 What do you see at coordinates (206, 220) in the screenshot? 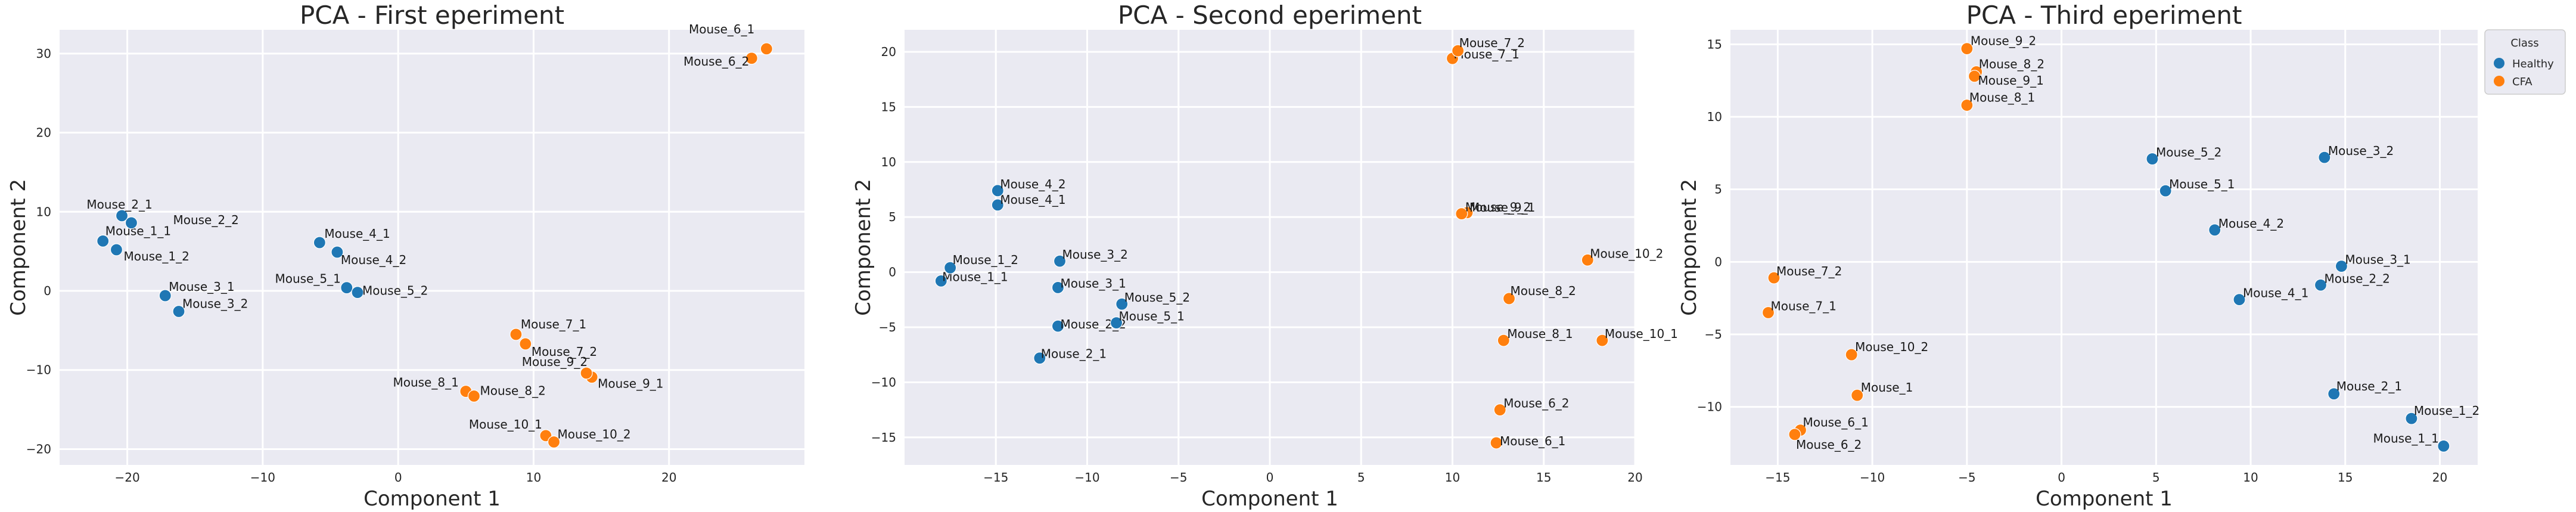
I see `point-label: Mouse_2_2` at bounding box center [206, 220].